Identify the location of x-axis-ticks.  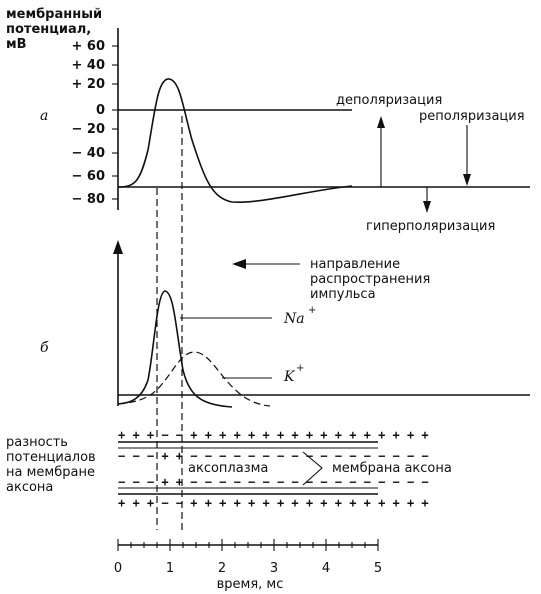
(248, 545).